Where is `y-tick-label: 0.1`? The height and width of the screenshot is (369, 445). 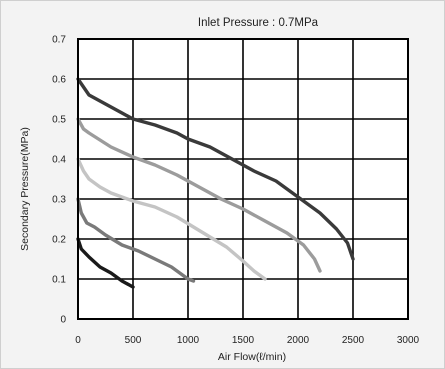
y-tick-label: 0.1 is located at coordinates (59, 280).